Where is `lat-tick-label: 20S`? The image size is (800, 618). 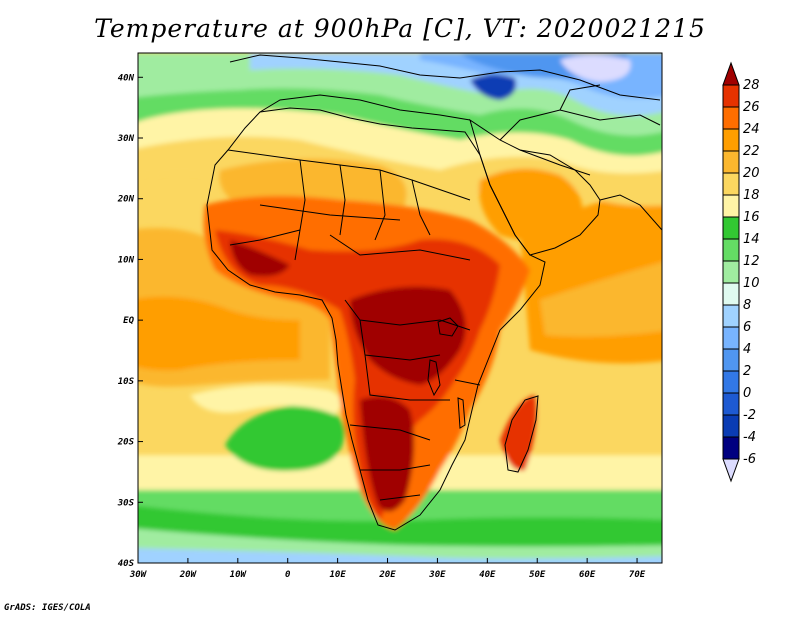
lat-tick-label: 20S is located at coordinates (126, 443).